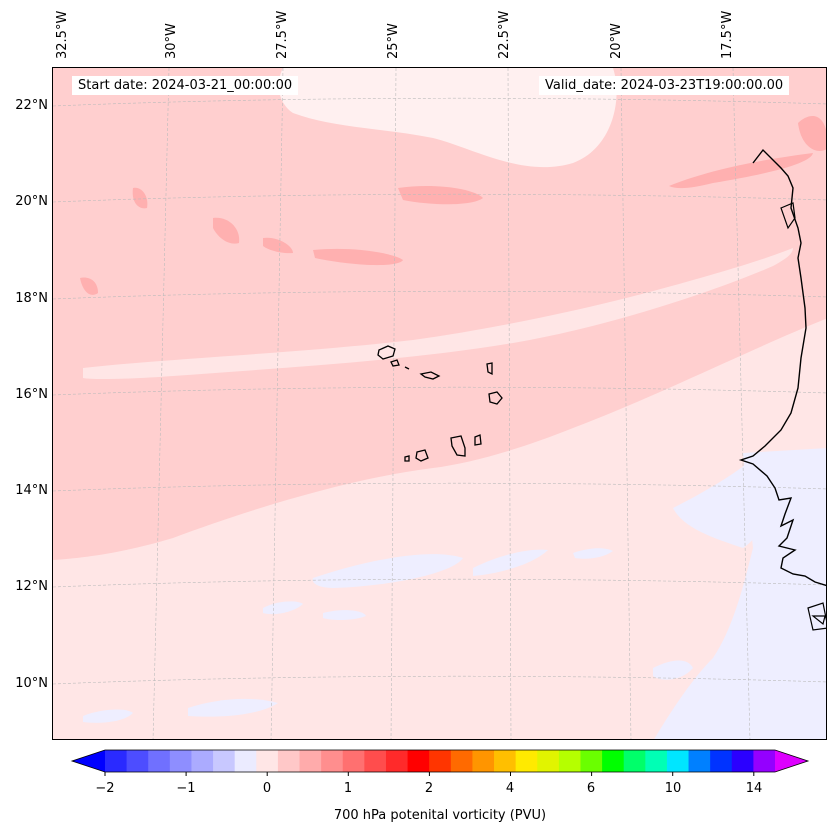 This screenshot has height=836, width=837. I want to click on gridline-lat-10n, so click(439, 680).